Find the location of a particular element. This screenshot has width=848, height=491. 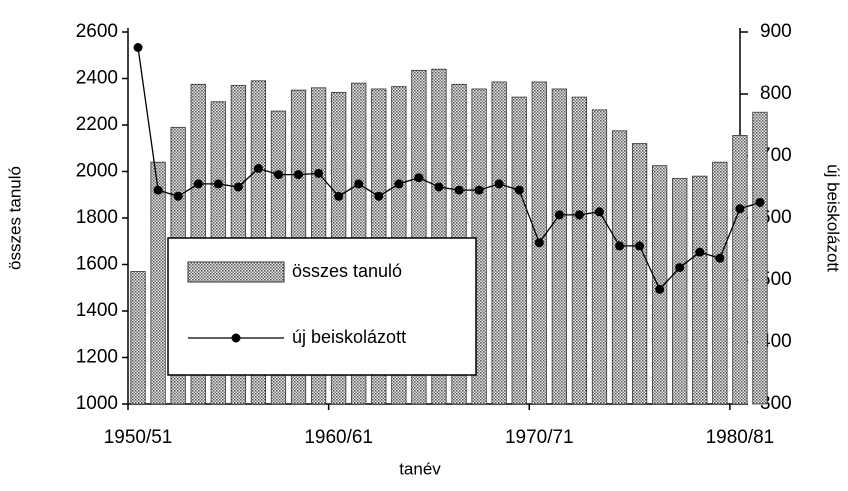

legend-swatch is located at coordinates (236, 272).